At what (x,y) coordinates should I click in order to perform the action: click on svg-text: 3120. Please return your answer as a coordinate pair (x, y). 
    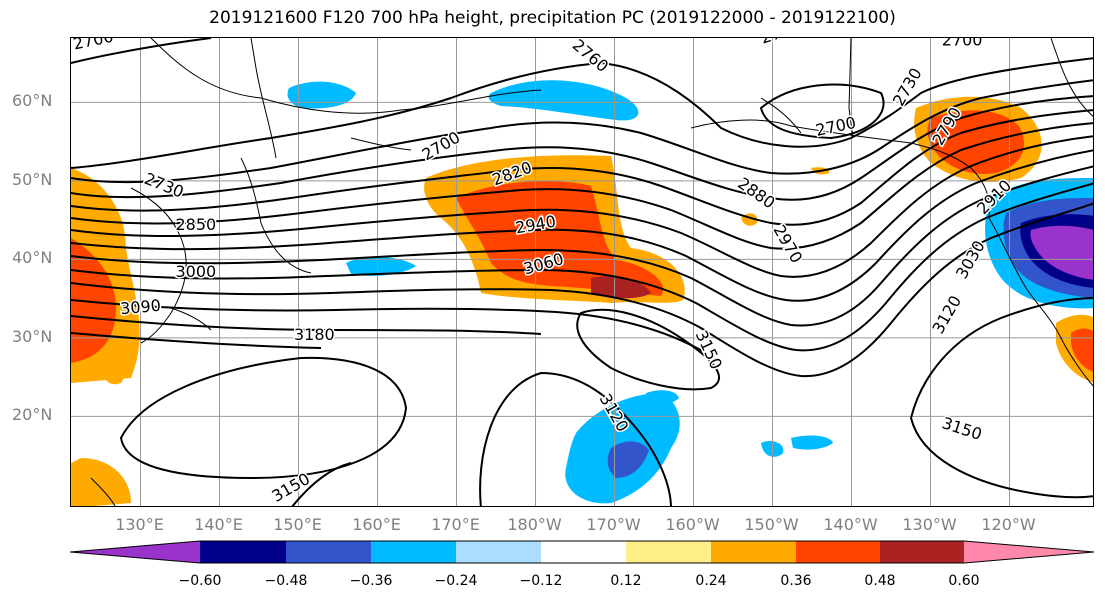
    Looking at the image, I should click on (946, 314).